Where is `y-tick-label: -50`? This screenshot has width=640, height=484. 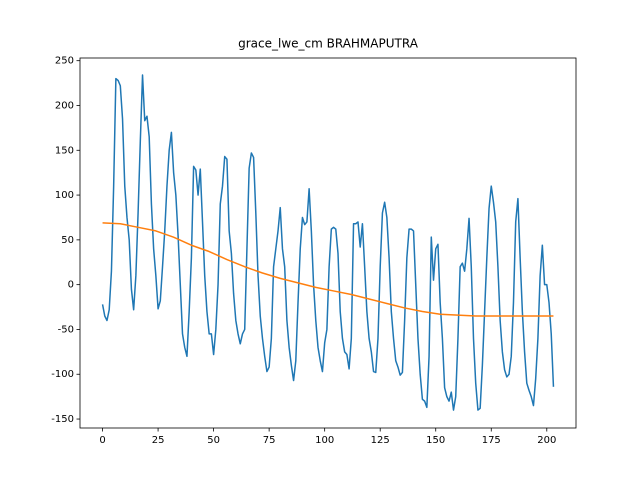
y-tick-label: -50 is located at coordinates (66, 329).